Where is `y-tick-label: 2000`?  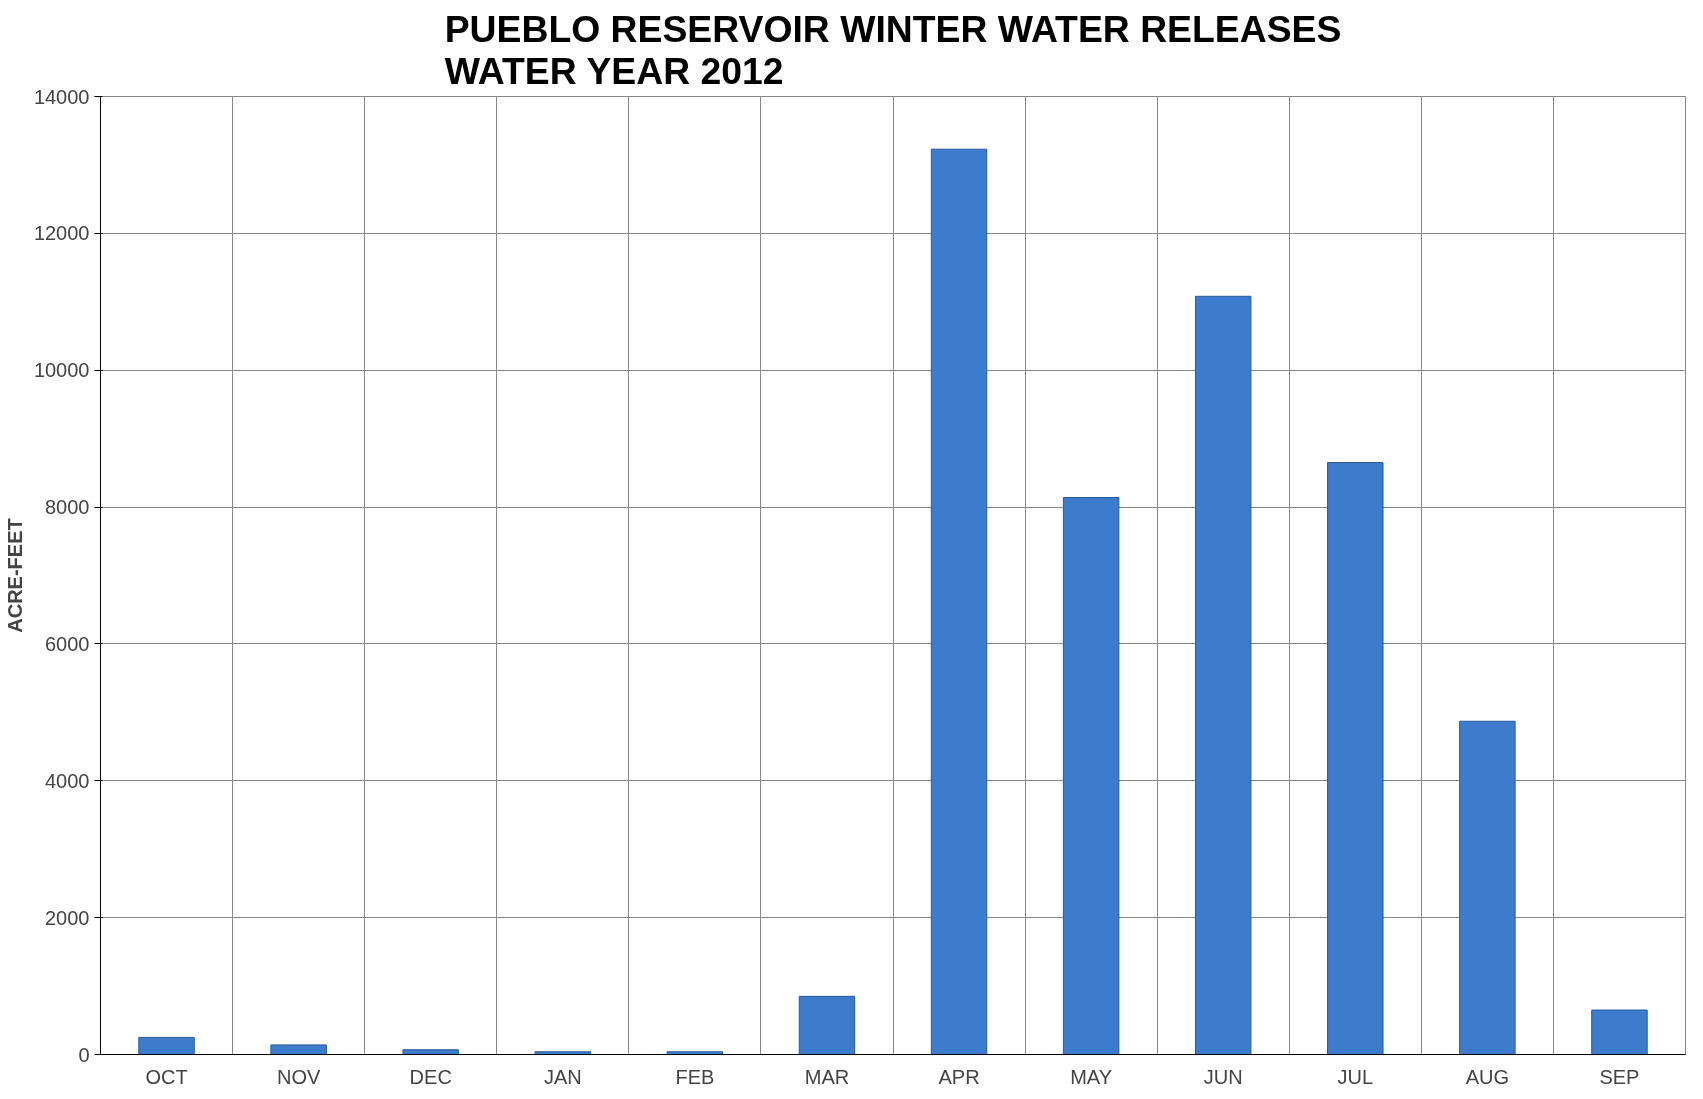 y-tick-label: 2000 is located at coordinates (67, 917).